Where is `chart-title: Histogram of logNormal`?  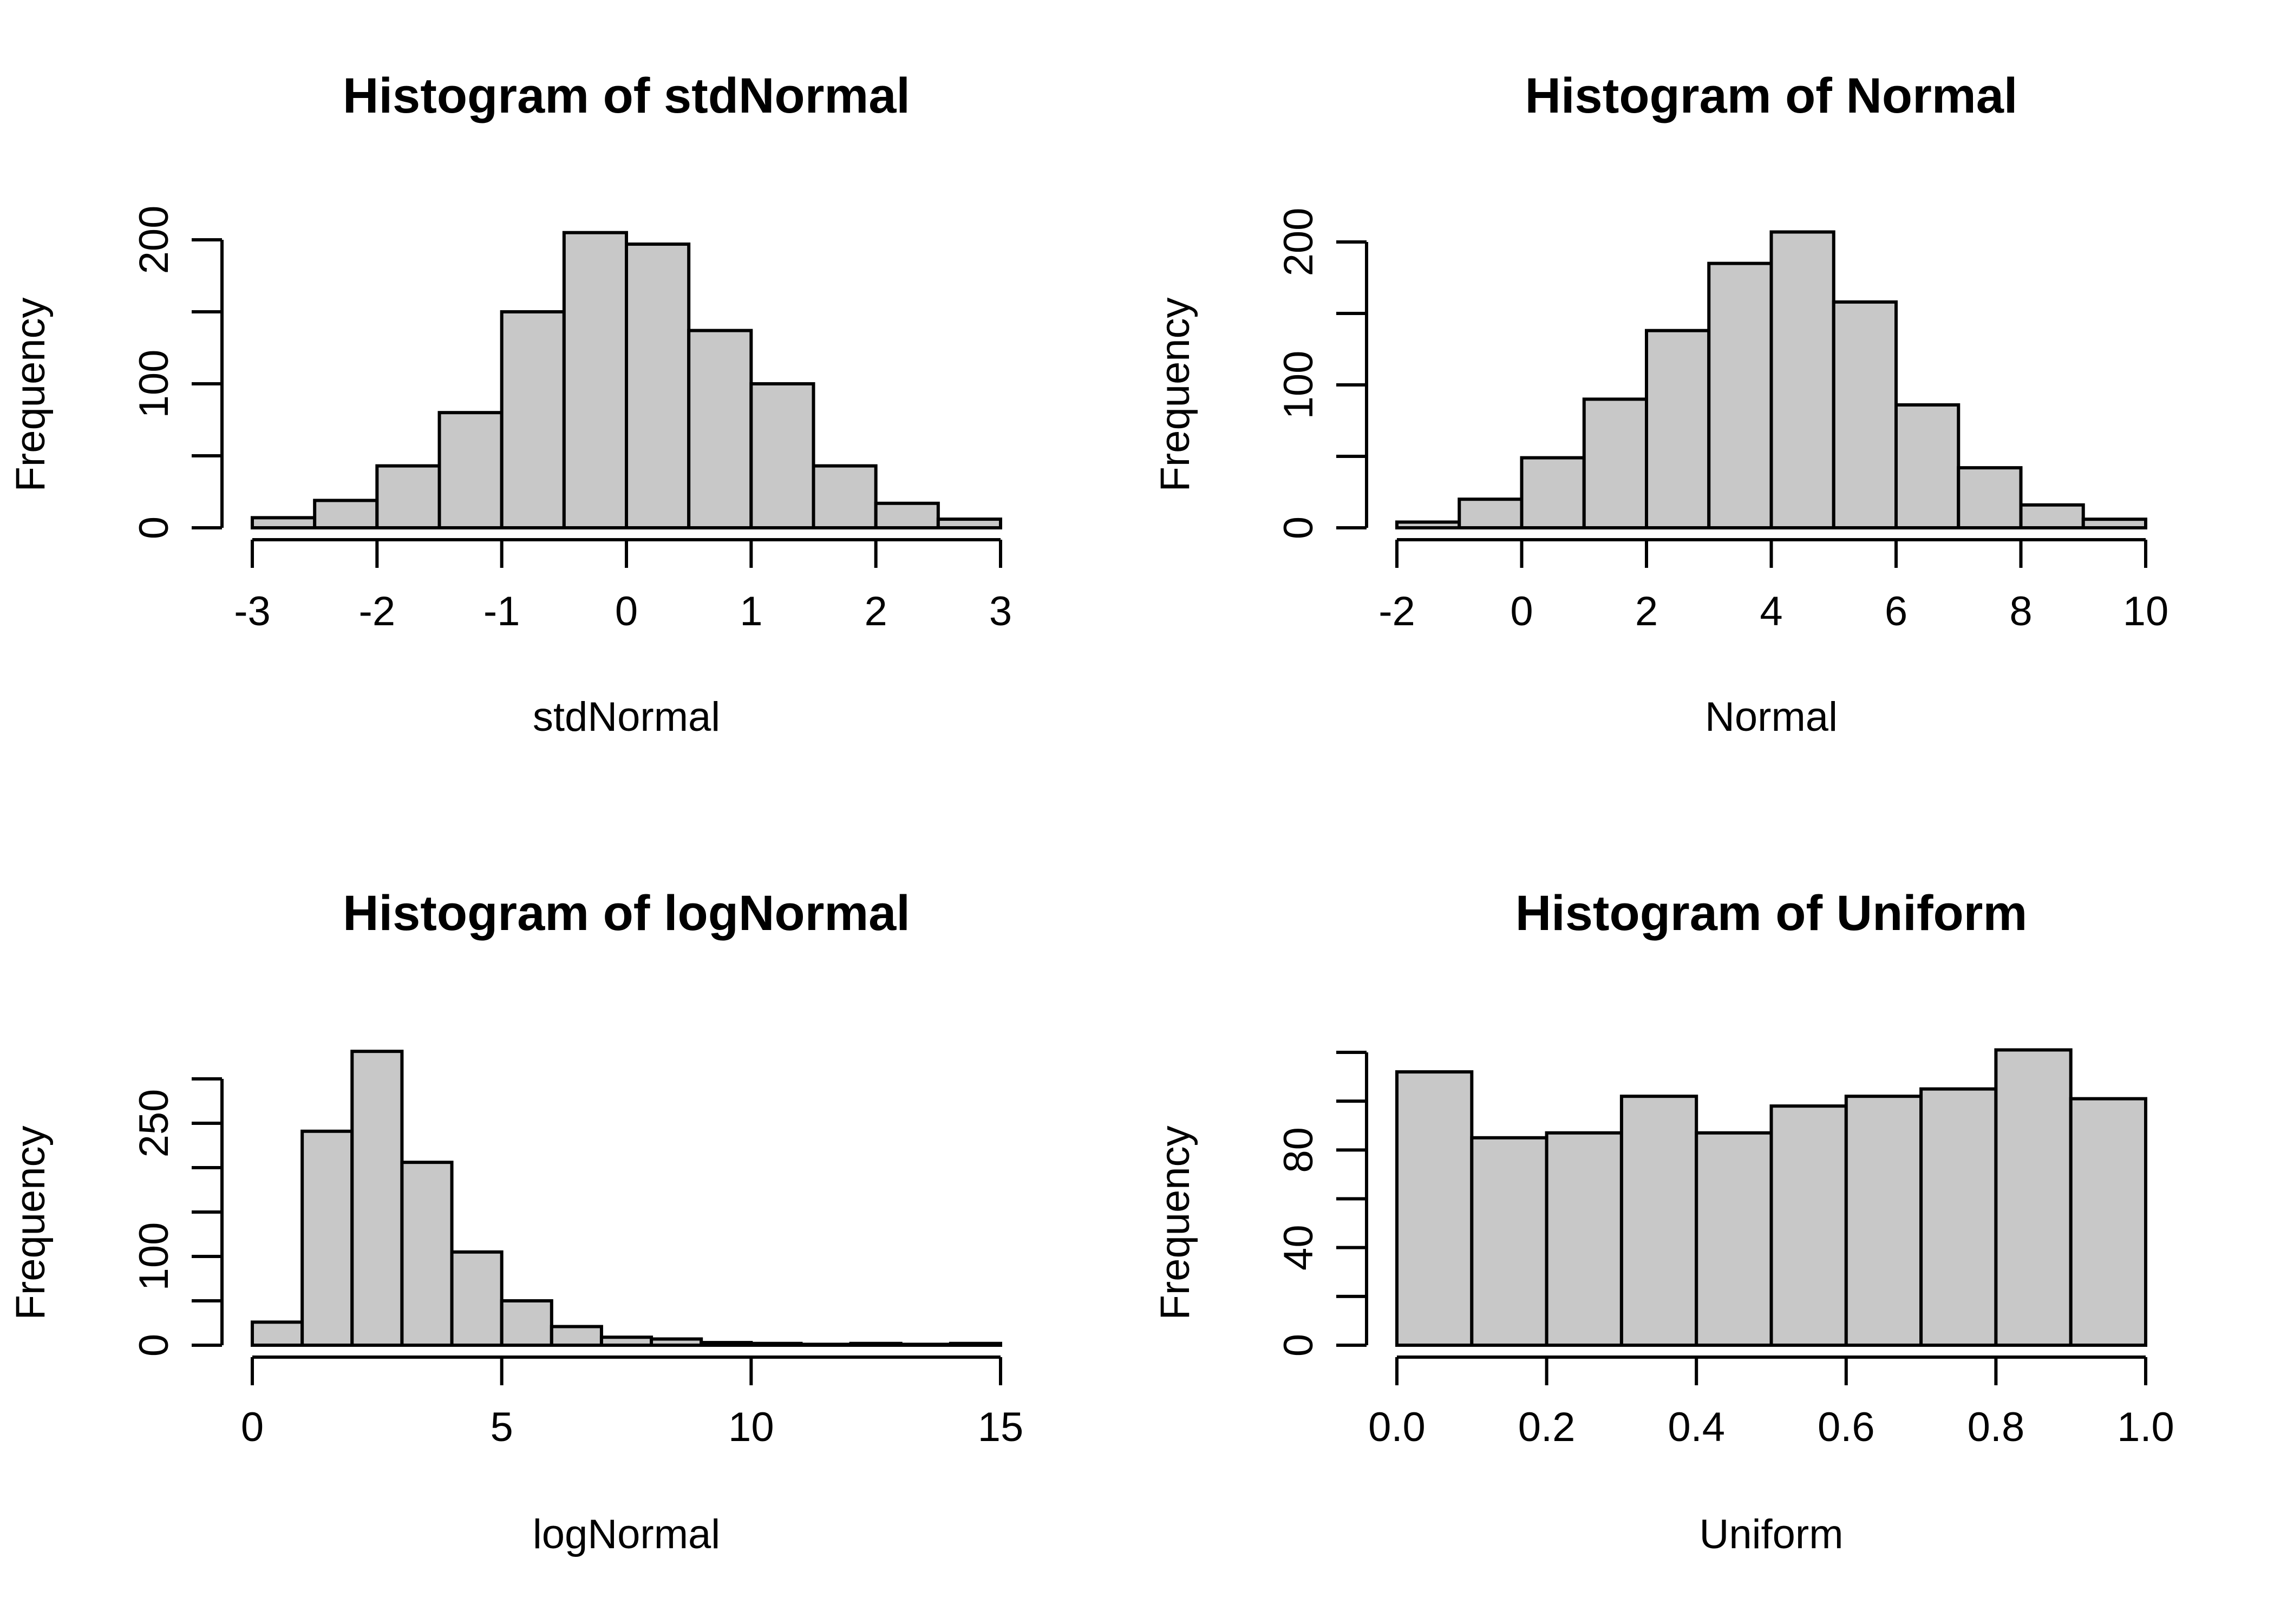 chart-title: Histogram of logNormal is located at coordinates (626, 913).